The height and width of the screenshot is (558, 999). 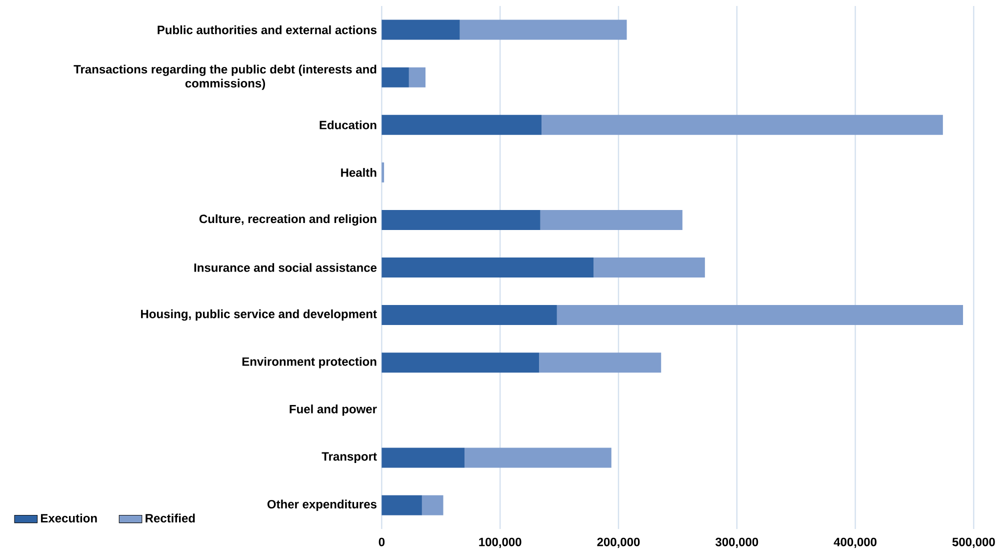 I want to click on x-tick-label: 500,000, so click(x=973, y=543).